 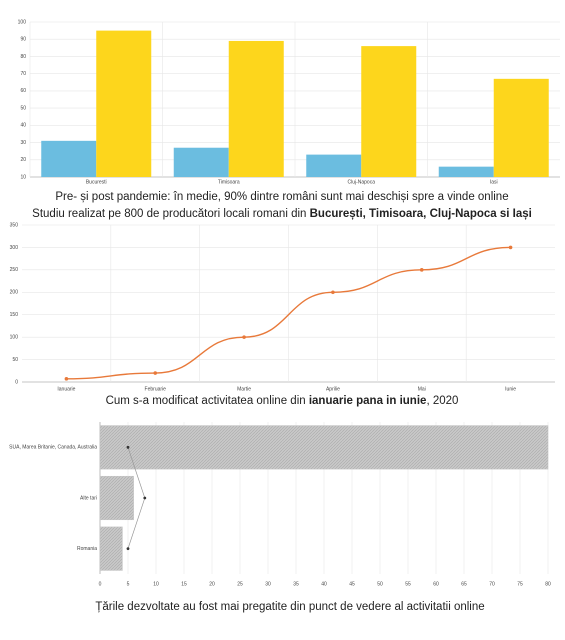 I want to click on y-tick-label: Alte tari, so click(x=88, y=498).